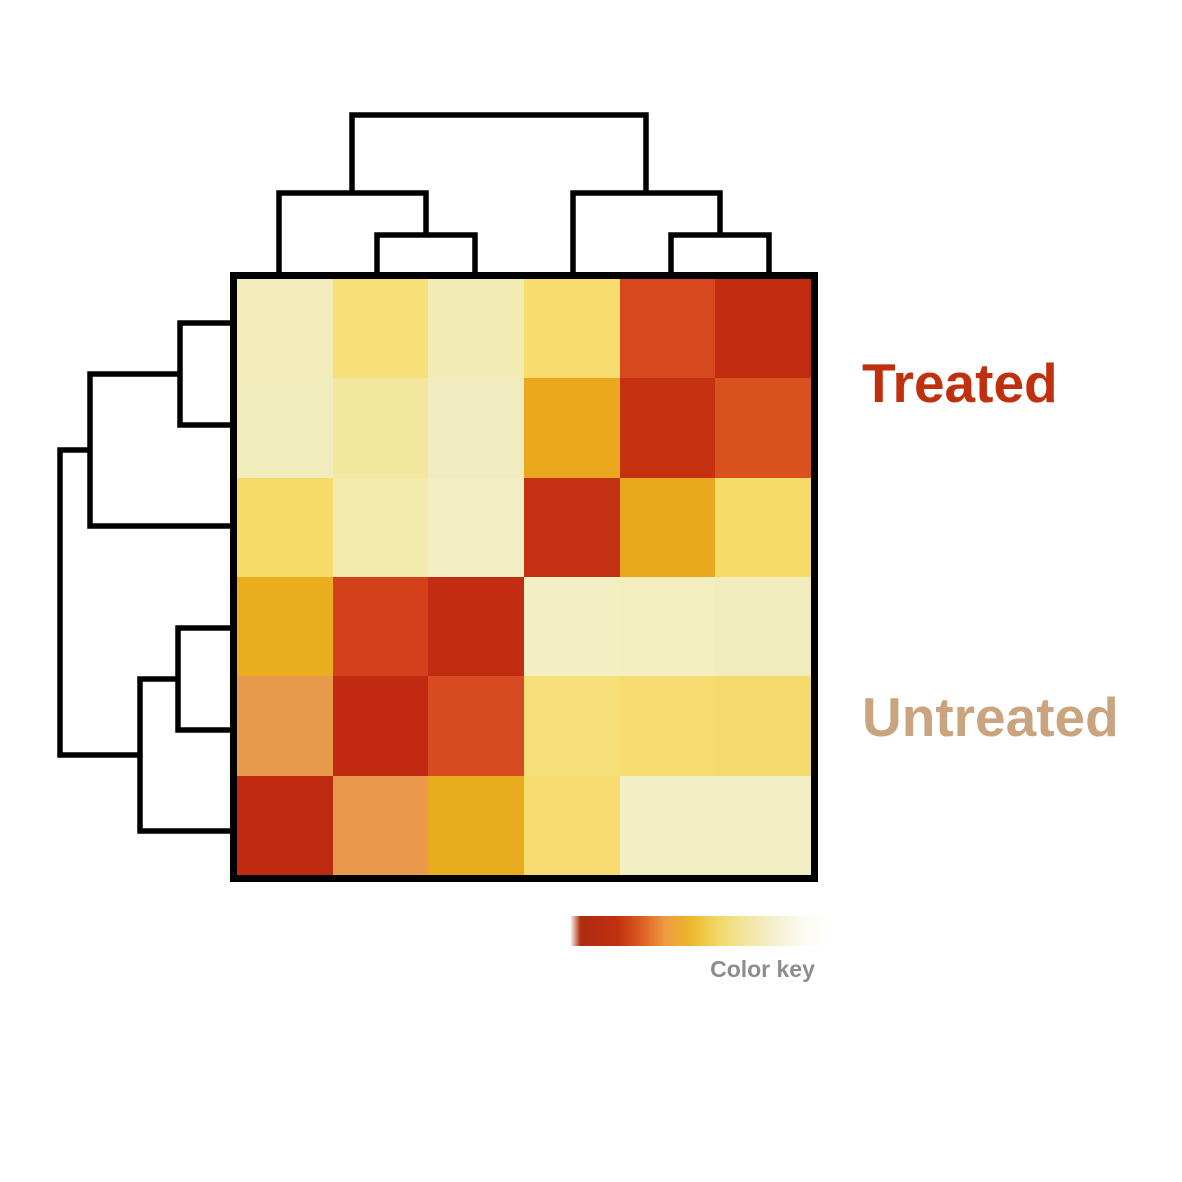  I want to click on heatmap-cell-r0c0, so click(285, 329).